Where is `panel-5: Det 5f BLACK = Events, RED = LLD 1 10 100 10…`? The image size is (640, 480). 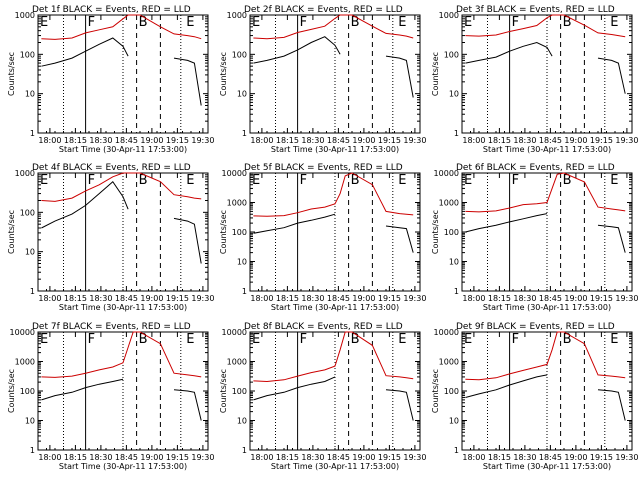 panel-5: Det 5f BLACK = Events, RED = LLD 1 10 100 10… is located at coordinates (322, 237).